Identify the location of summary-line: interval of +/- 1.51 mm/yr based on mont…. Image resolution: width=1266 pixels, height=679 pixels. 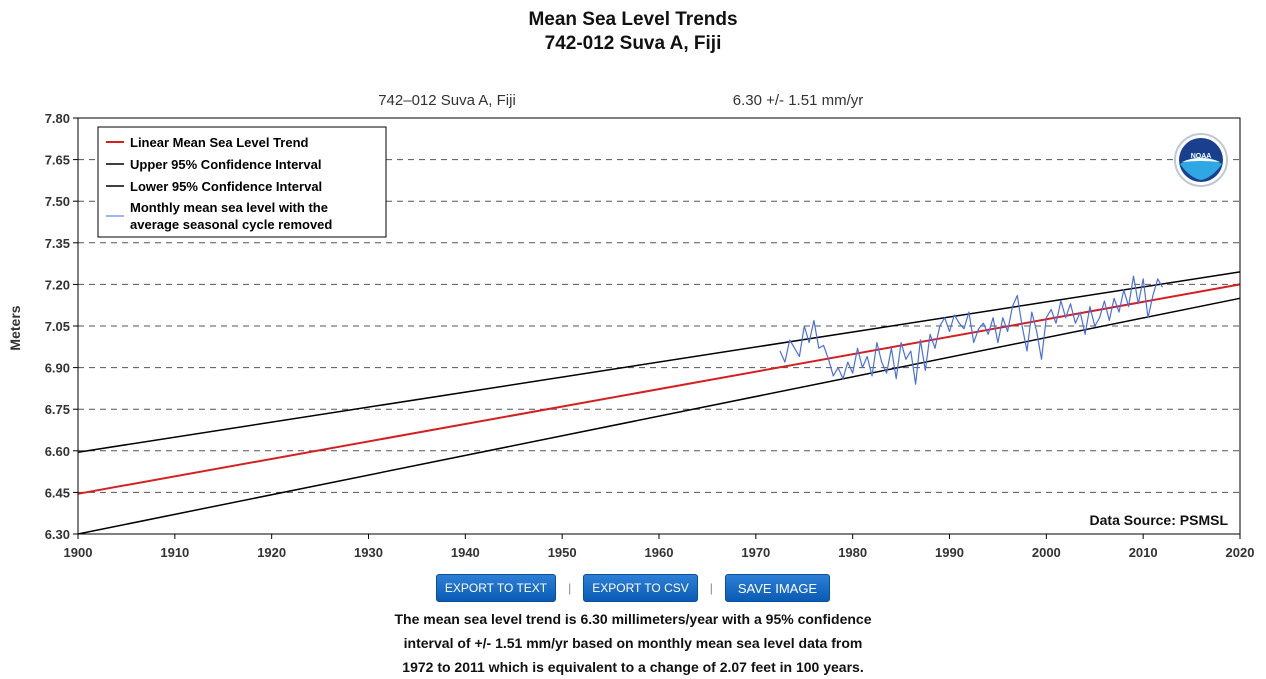
(633, 643).